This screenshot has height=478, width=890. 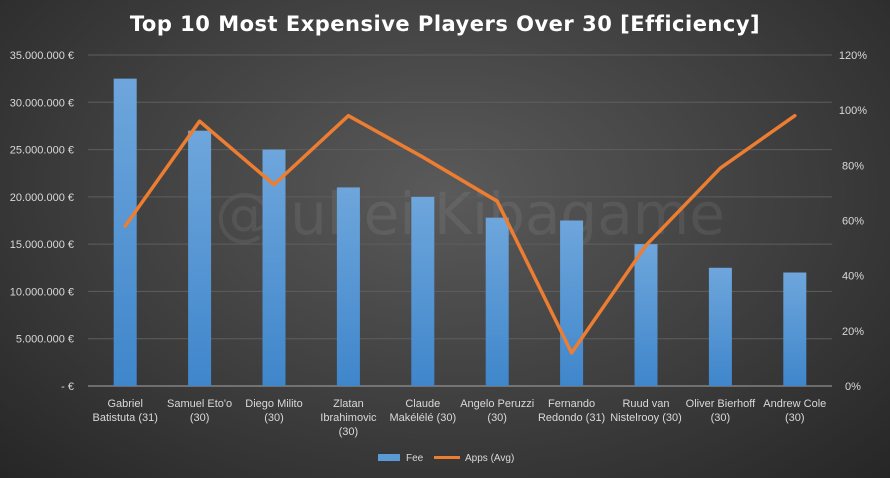 I want to click on x-tick-label: Andrew Cole, so click(x=794, y=404).